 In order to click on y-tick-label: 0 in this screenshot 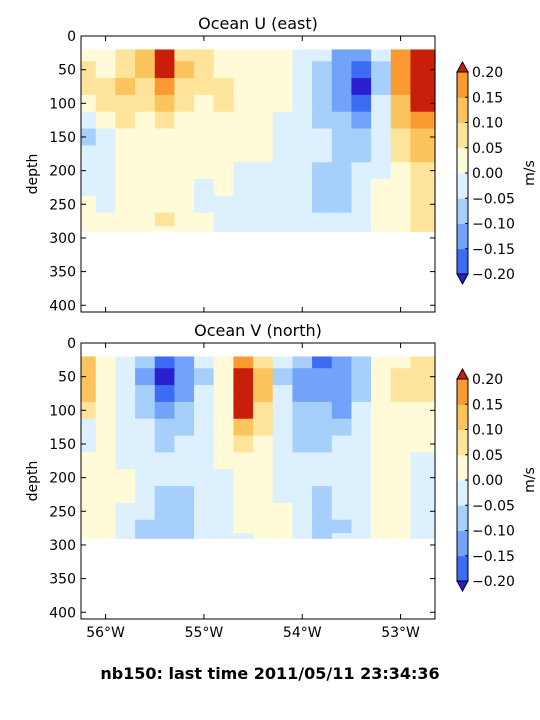, I will do `click(71, 344)`.